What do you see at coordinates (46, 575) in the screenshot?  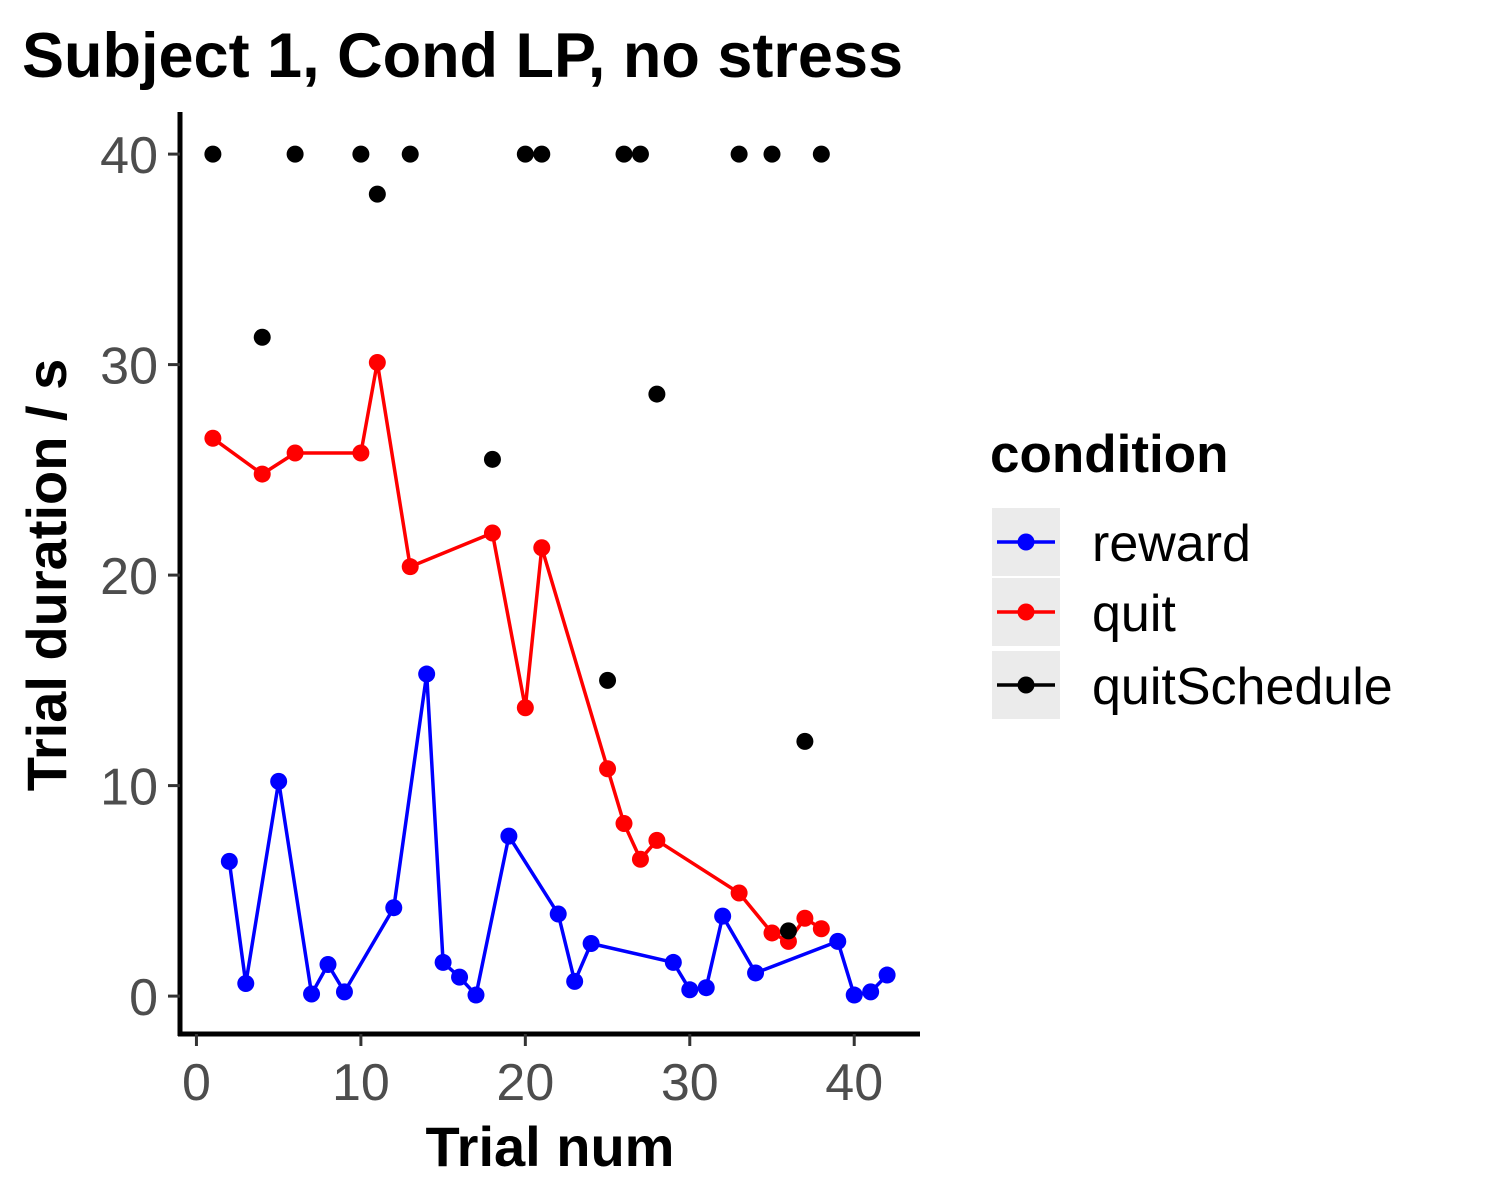 I see `y-axis-title: Trial duration / s` at bounding box center [46, 575].